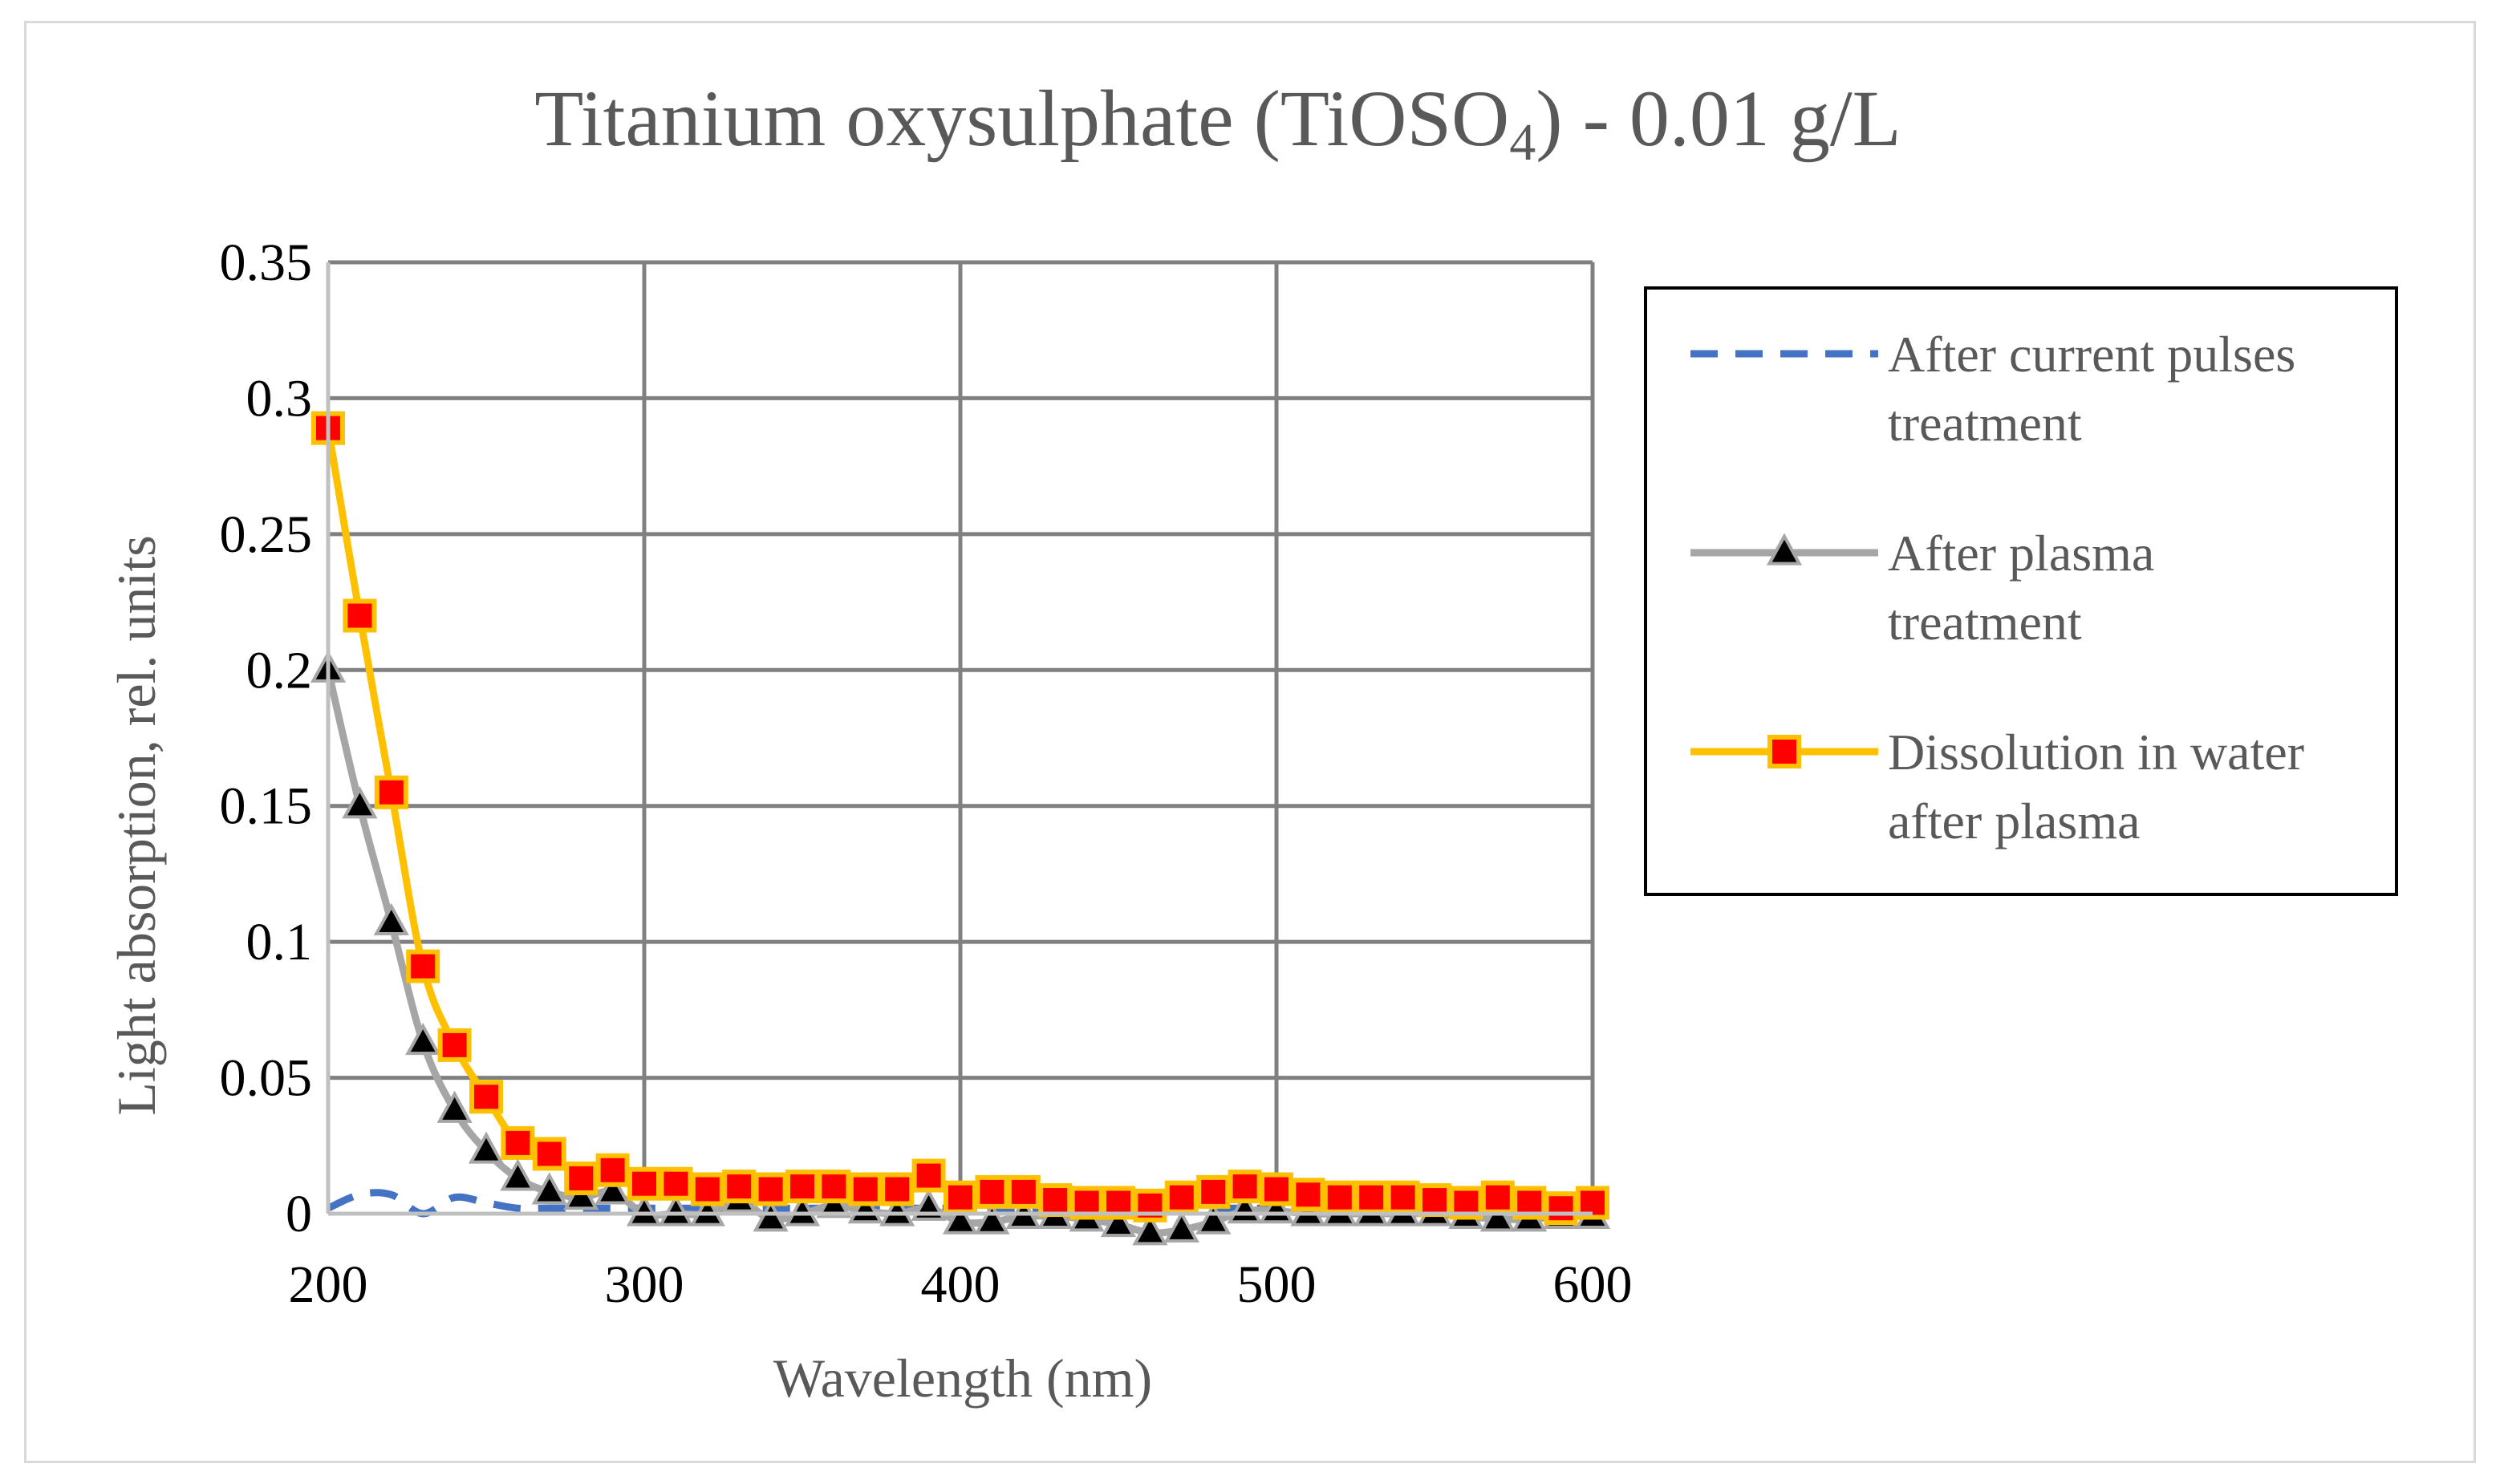  Describe the element at coordinates (136, 825) in the screenshot. I see `y-axis-title: Light absorption, rel. units` at that location.